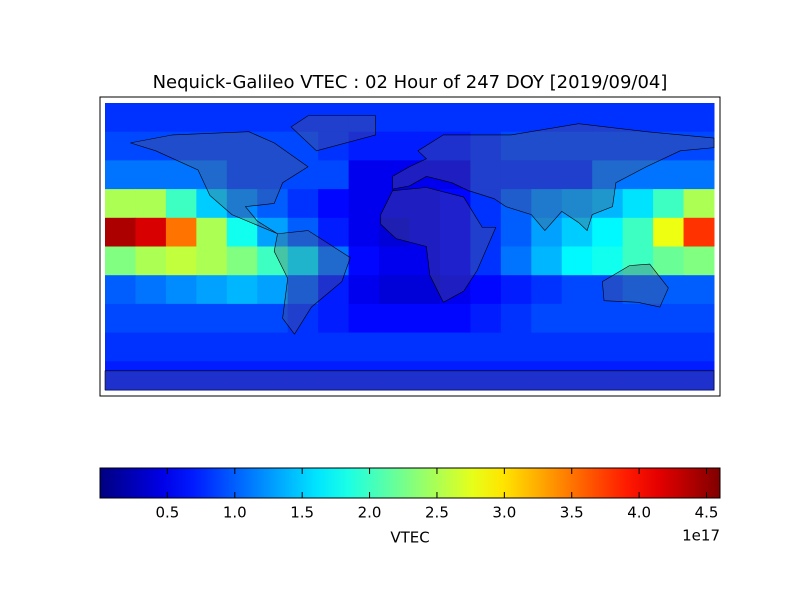 This screenshot has height=600, width=800. What do you see at coordinates (409, 538) in the screenshot?
I see `colorbar-label: VTEC` at bounding box center [409, 538].